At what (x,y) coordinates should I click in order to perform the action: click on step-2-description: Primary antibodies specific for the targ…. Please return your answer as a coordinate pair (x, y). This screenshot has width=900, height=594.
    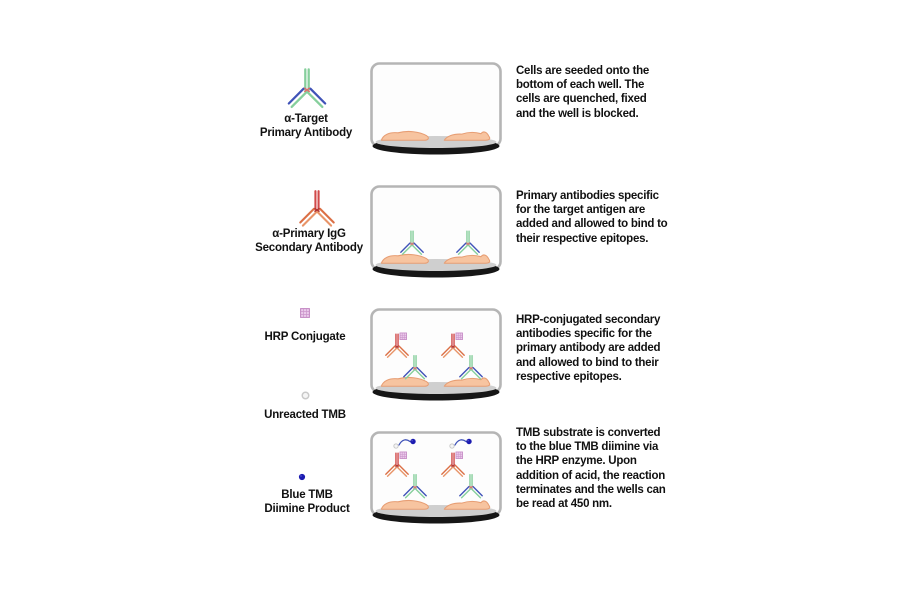
    Looking at the image, I should click on (592, 217).